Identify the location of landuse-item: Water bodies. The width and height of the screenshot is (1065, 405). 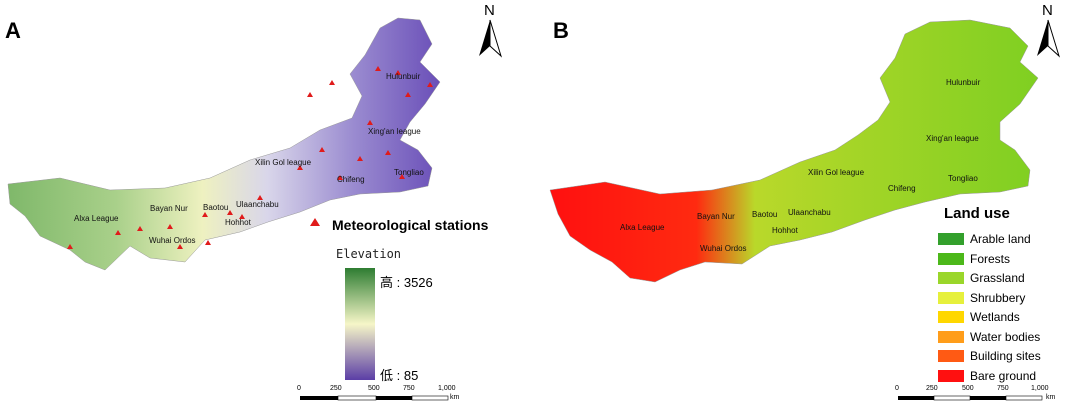
(989, 337).